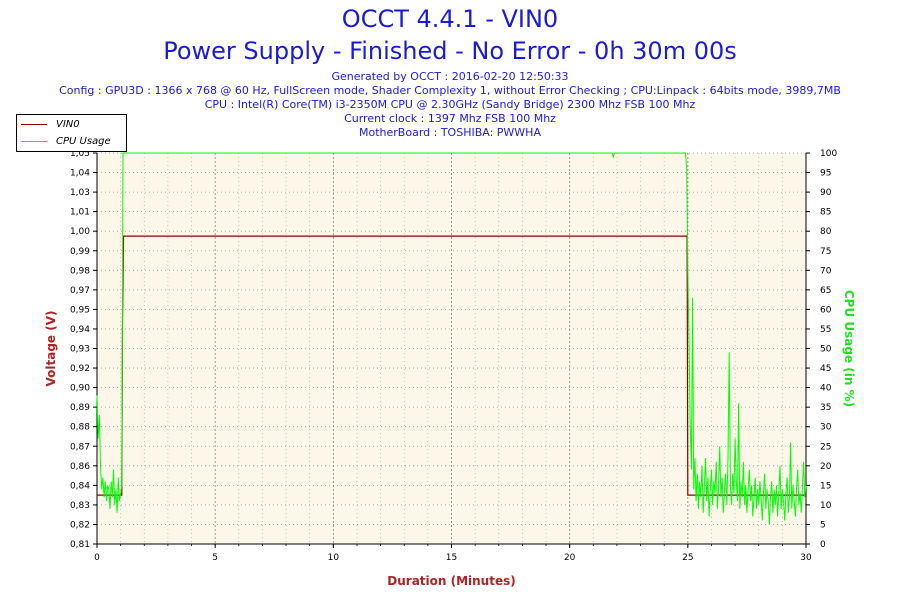 This screenshot has width=900, height=600. Describe the element at coordinates (826, 467) in the screenshot. I see `y-right-tick-label: 20` at that location.